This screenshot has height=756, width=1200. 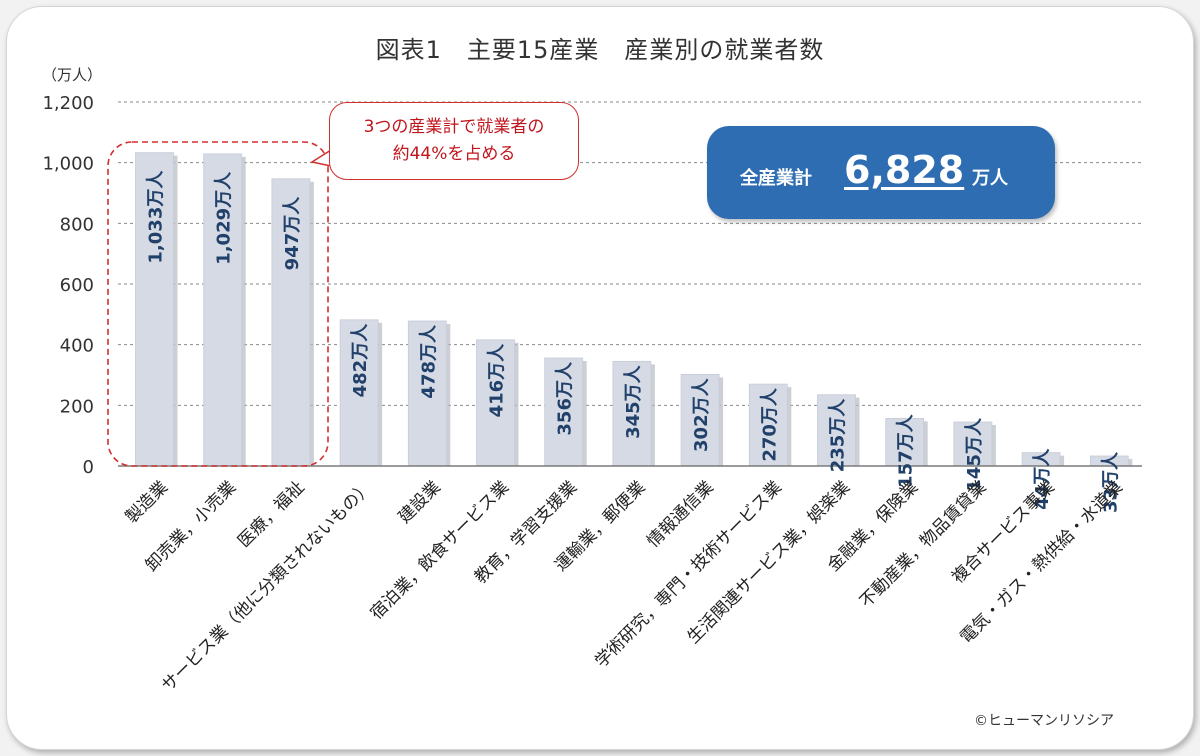 What do you see at coordinates (88, 467) in the screenshot?
I see `y-tick-label: 0` at bounding box center [88, 467].